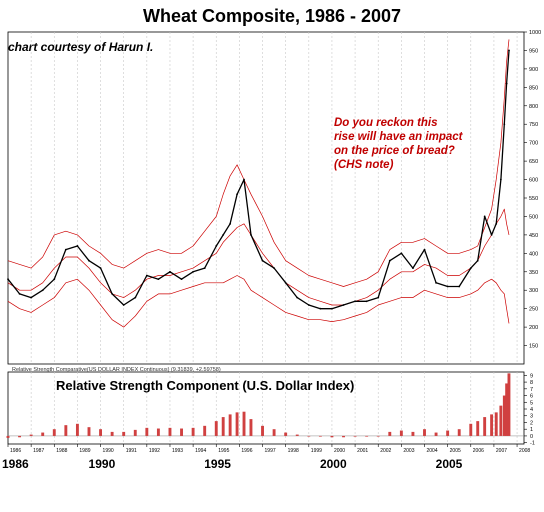 This screenshot has height=512, width=544. What do you see at coordinates (531, 390) in the screenshot?
I see `rs-ytick-label: 7` at bounding box center [531, 390].